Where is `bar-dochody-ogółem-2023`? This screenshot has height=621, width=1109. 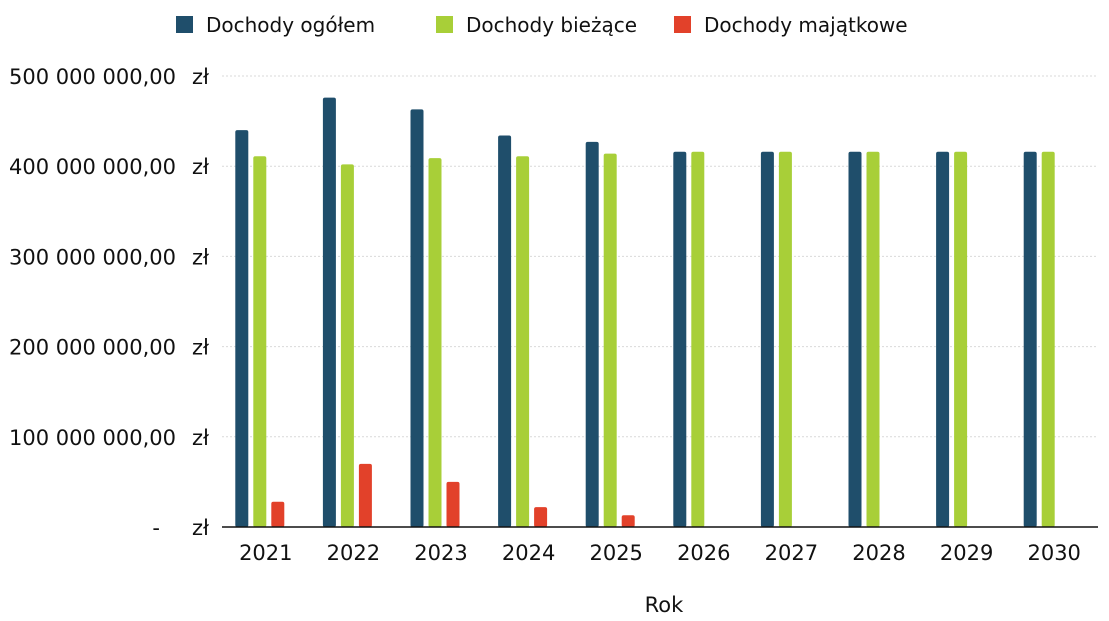 bar-dochody-ogółem-2023 is located at coordinates (417, 318).